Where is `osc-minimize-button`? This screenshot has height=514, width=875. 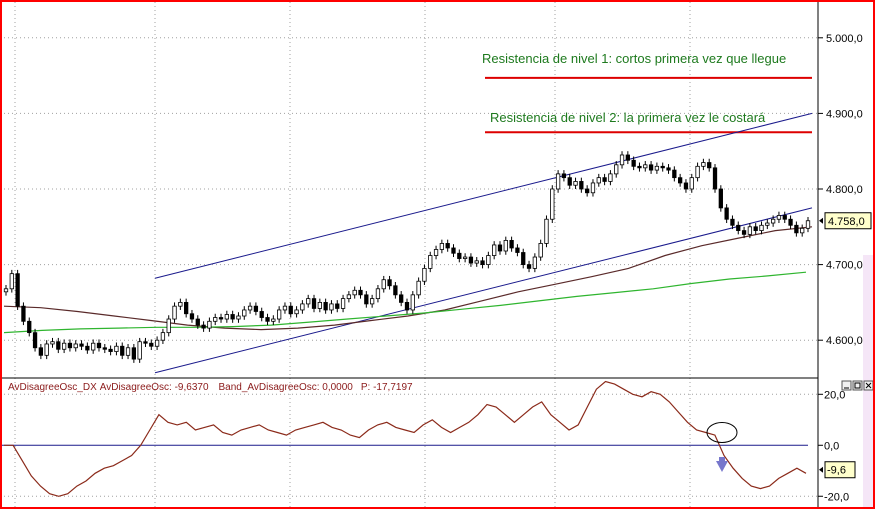
osc-minimize-button is located at coordinates (846, 385).